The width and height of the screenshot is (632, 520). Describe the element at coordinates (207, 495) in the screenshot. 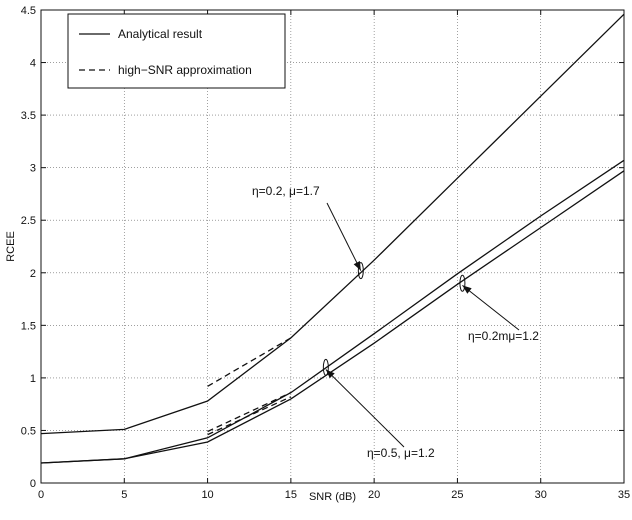

I see `x-tick-label: 10` at that location.